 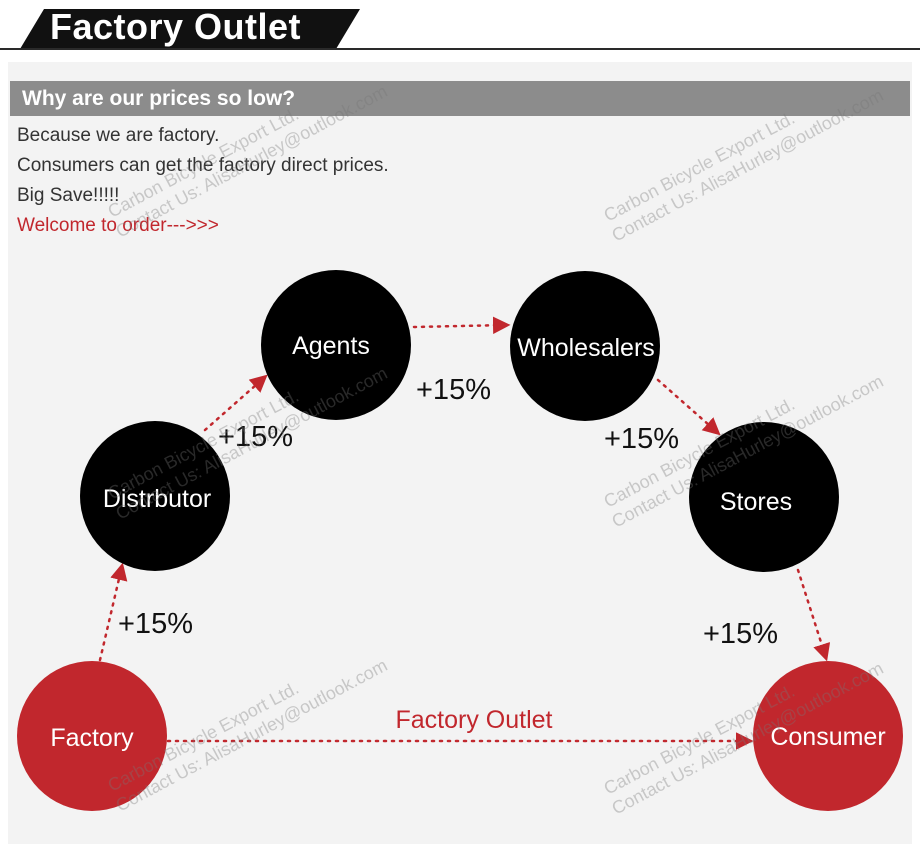 I want to click on arrow-wholesalers-to-stores, so click(x=688, y=407).